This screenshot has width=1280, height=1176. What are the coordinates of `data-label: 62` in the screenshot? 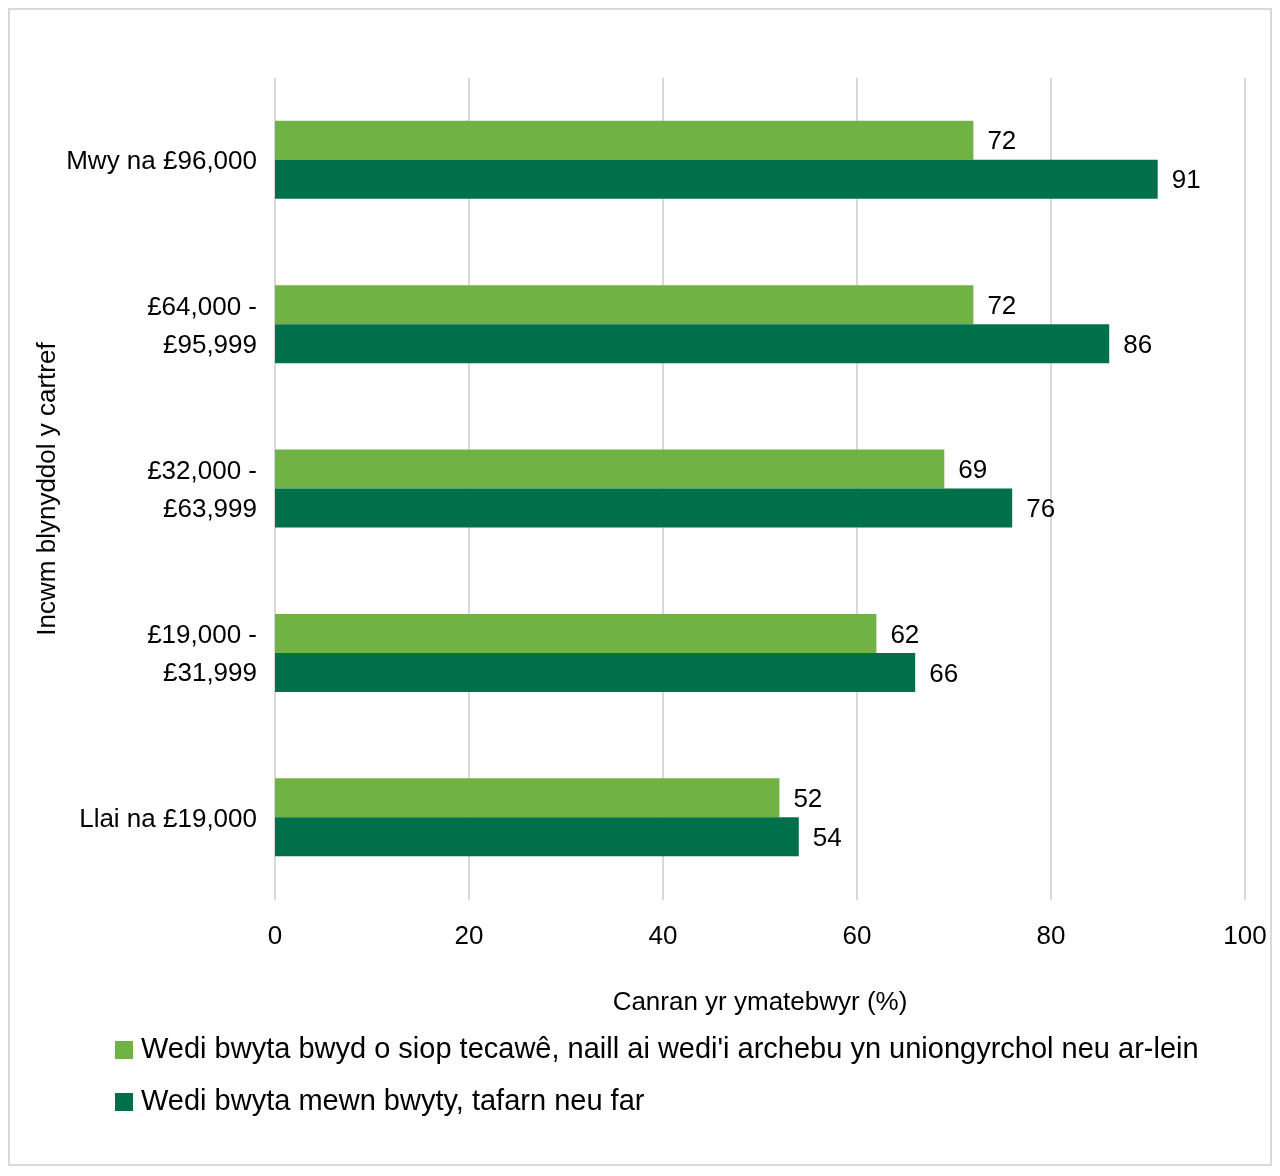 It's located at (905, 633).